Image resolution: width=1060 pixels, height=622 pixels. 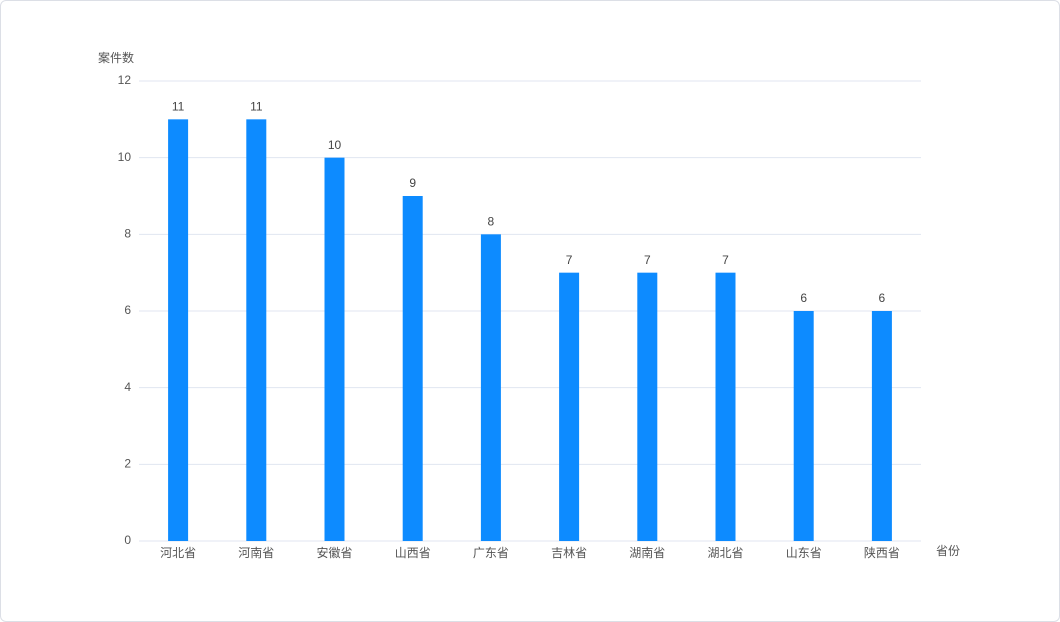 What do you see at coordinates (256, 552) in the screenshot?
I see `x-tick-label: 河南省` at bounding box center [256, 552].